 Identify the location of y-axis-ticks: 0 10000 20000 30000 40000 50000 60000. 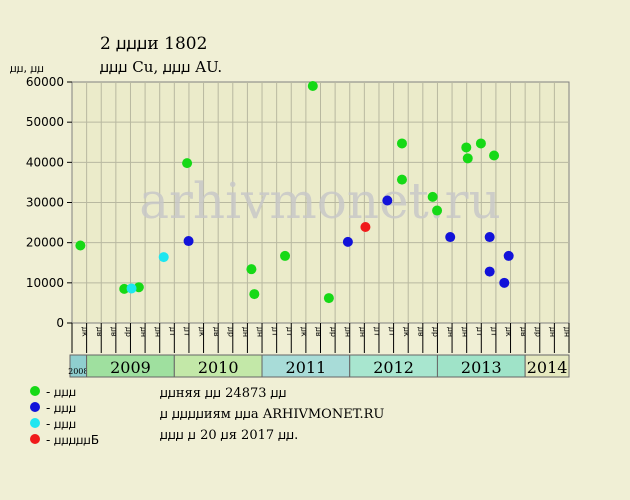
(49, 202).